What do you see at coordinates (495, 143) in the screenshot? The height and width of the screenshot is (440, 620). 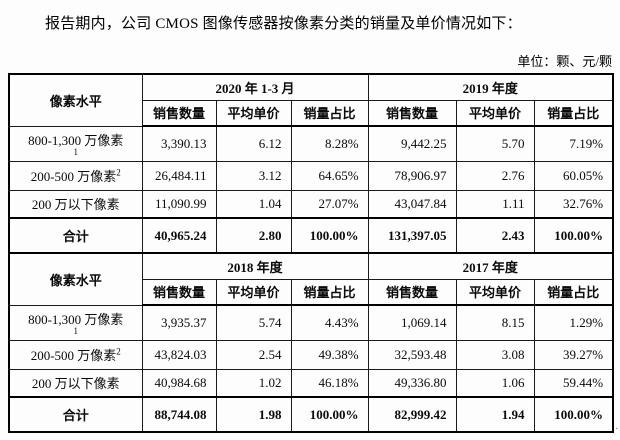 I see `cell-avg-price: 5.70` at bounding box center [495, 143].